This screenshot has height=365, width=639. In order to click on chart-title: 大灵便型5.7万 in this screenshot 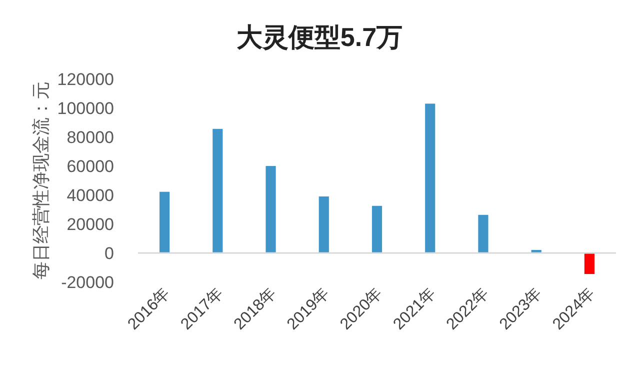, I will do `click(319, 37)`.